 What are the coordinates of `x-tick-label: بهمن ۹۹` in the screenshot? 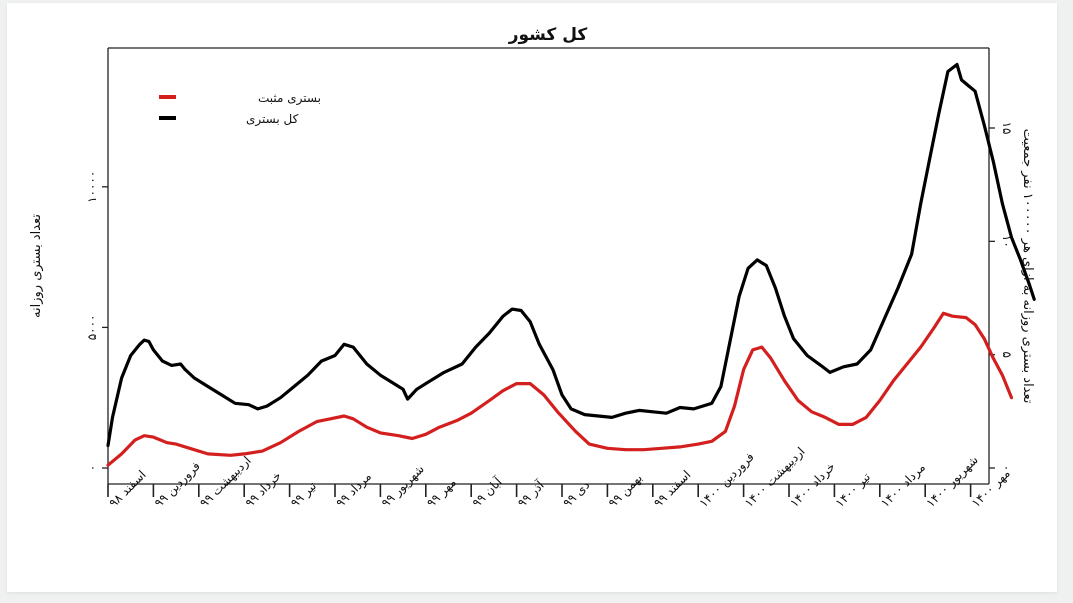 It's located at (626, 491).